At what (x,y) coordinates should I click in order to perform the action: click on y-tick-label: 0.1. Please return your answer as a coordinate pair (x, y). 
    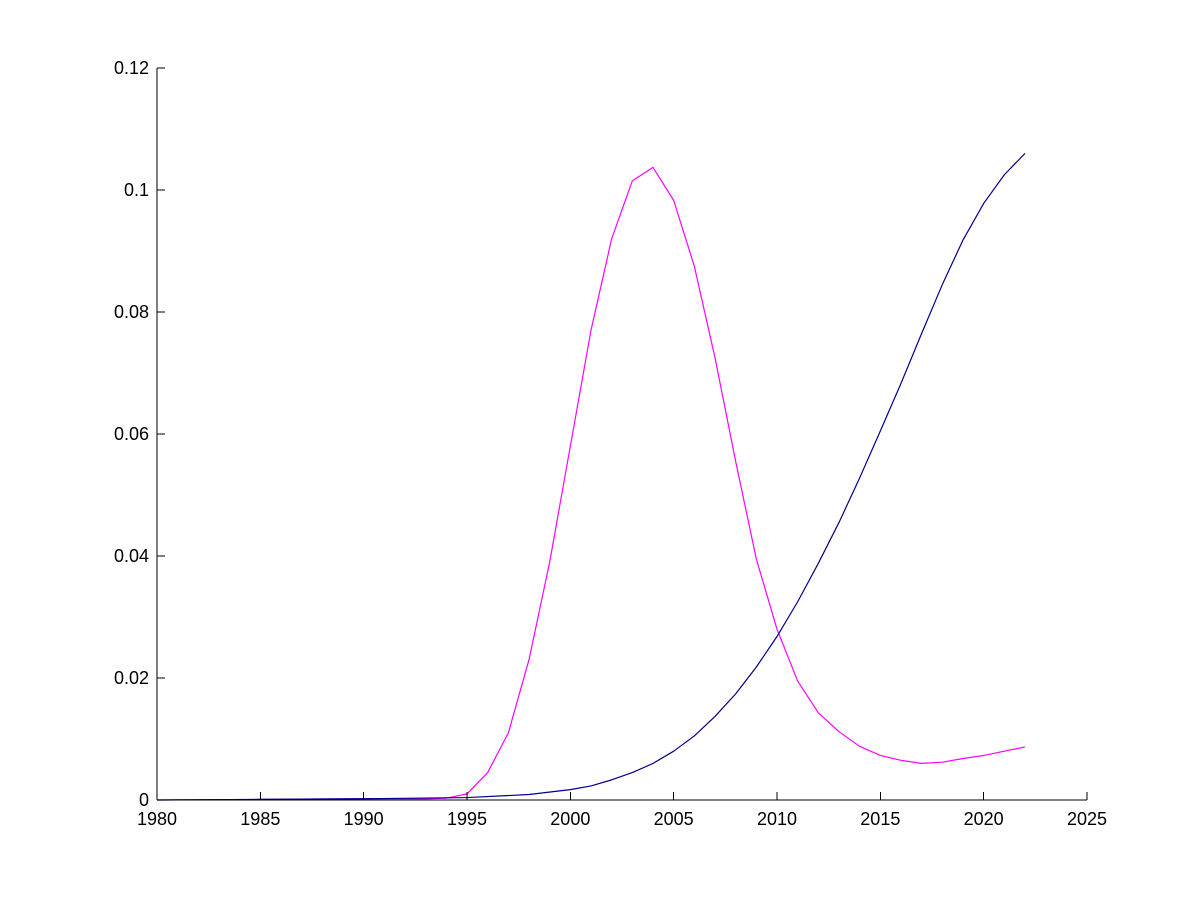
    Looking at the image, I should click on (136, 190).